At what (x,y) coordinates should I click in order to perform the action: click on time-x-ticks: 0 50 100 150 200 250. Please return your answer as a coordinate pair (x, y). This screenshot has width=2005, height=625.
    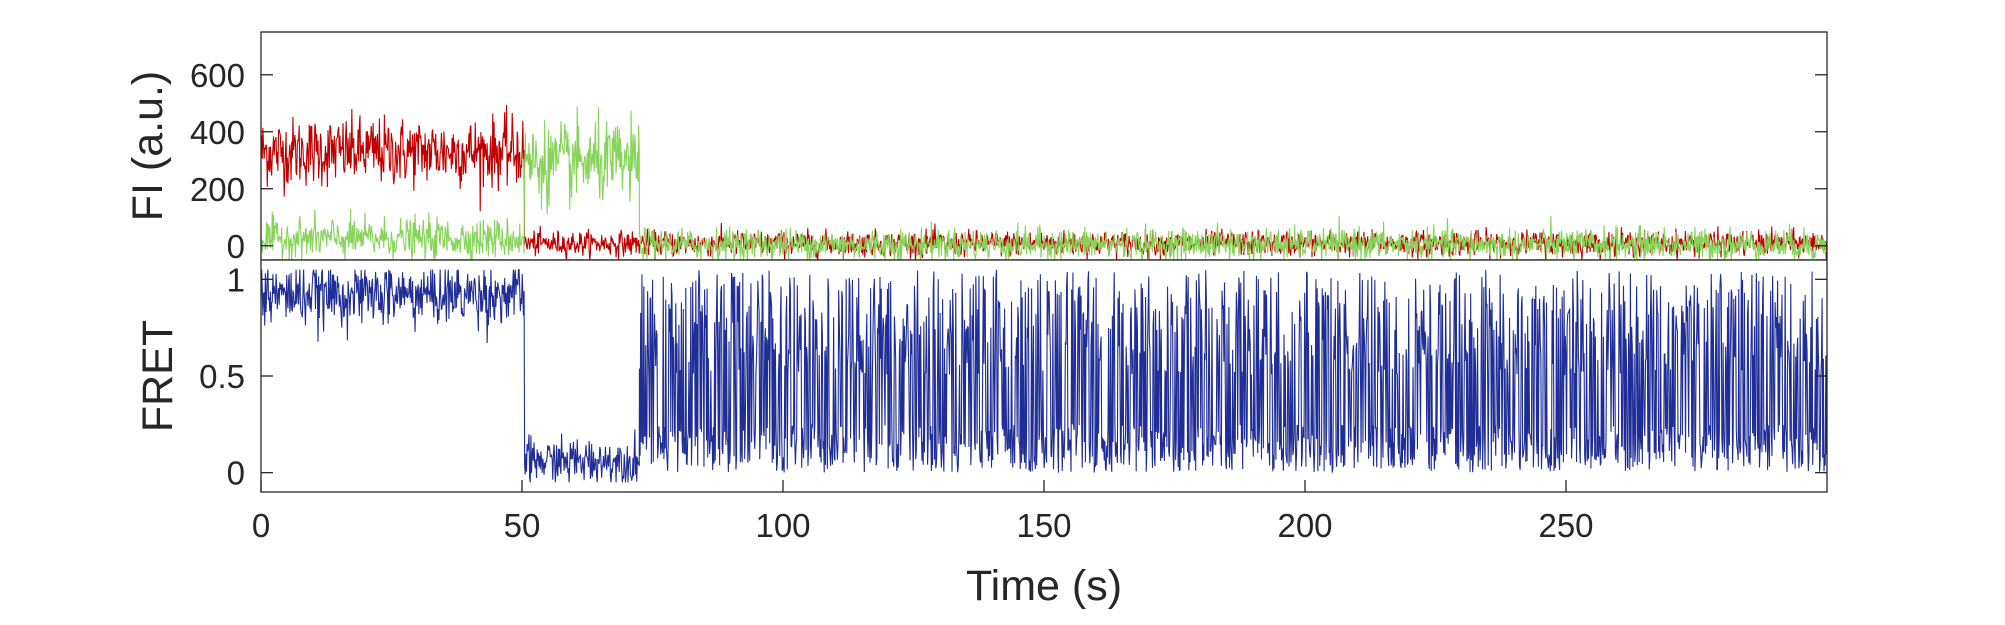
    Looking at the image, I should click on (923, 512).